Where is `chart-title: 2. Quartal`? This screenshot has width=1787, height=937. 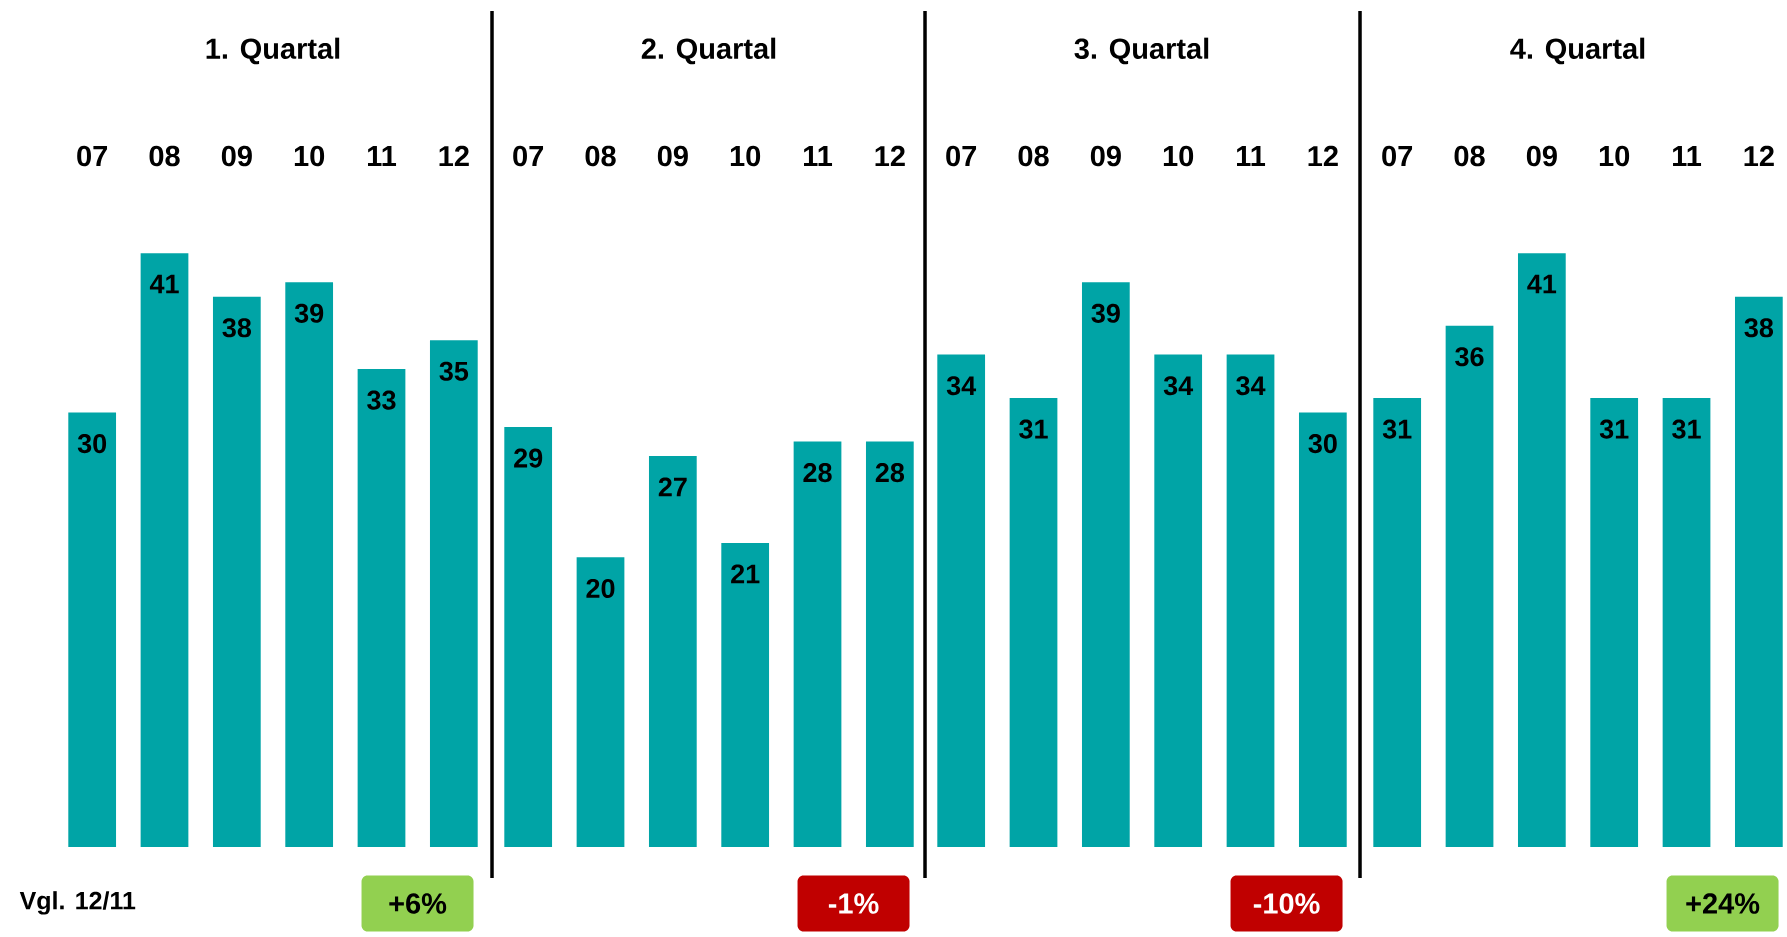 chart-title: 2. Quartal is located at coordinates (708, 51).